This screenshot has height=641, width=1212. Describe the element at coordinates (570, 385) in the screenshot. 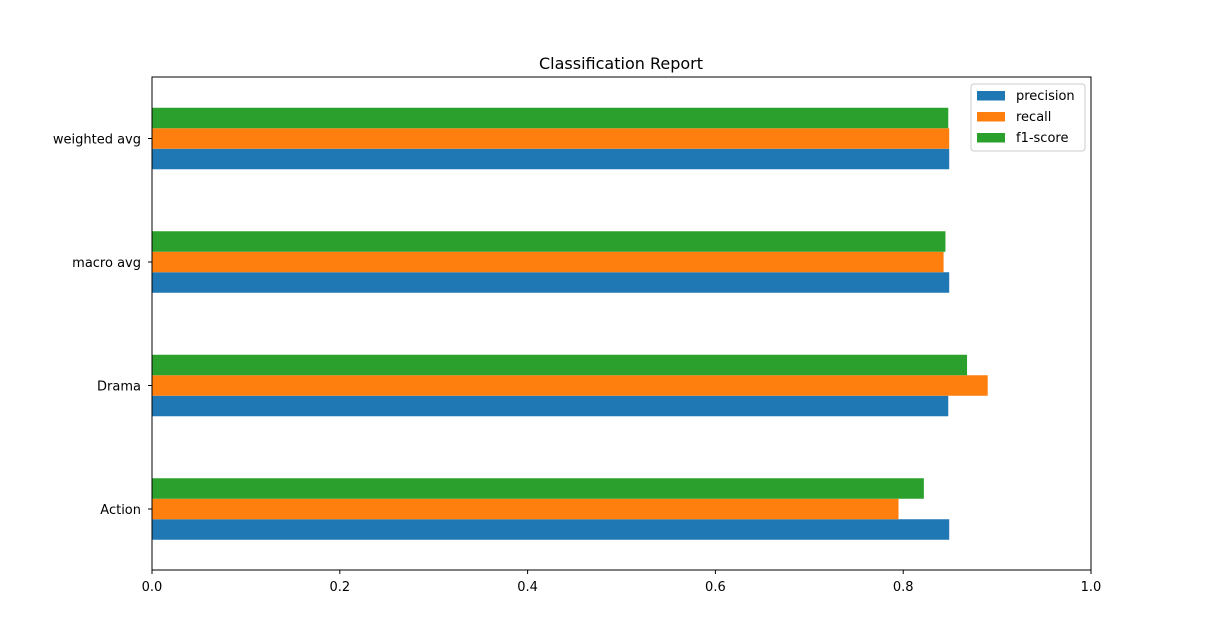

I see `bar-recall-drama` at that location.